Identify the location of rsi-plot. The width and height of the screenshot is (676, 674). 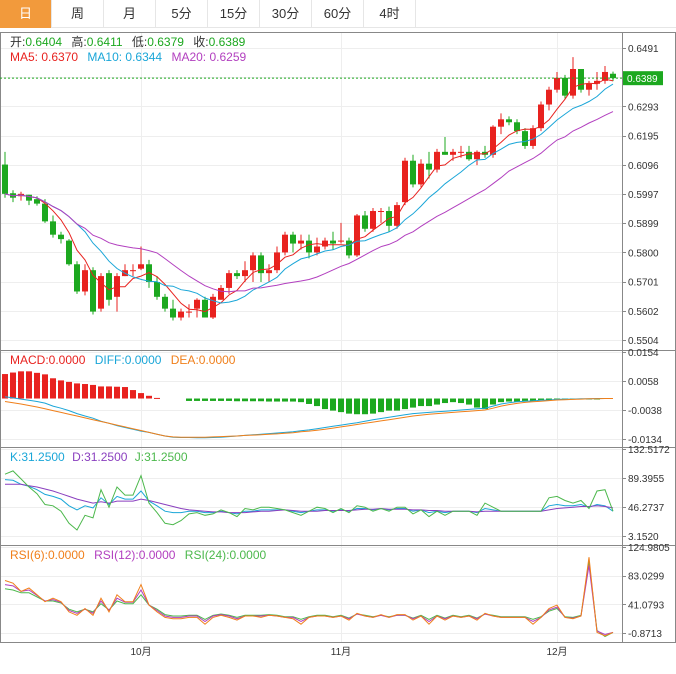
(309, 597).